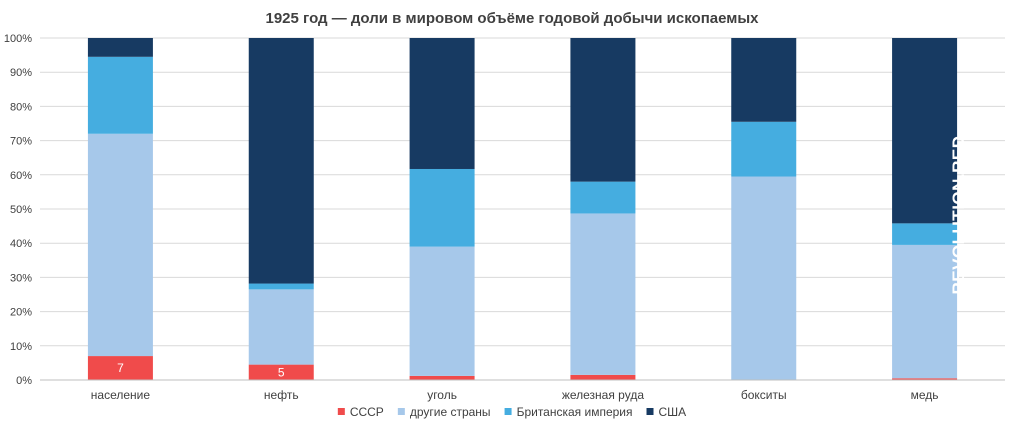  I want to click on legend-label: другие страны, so click(450, 412).